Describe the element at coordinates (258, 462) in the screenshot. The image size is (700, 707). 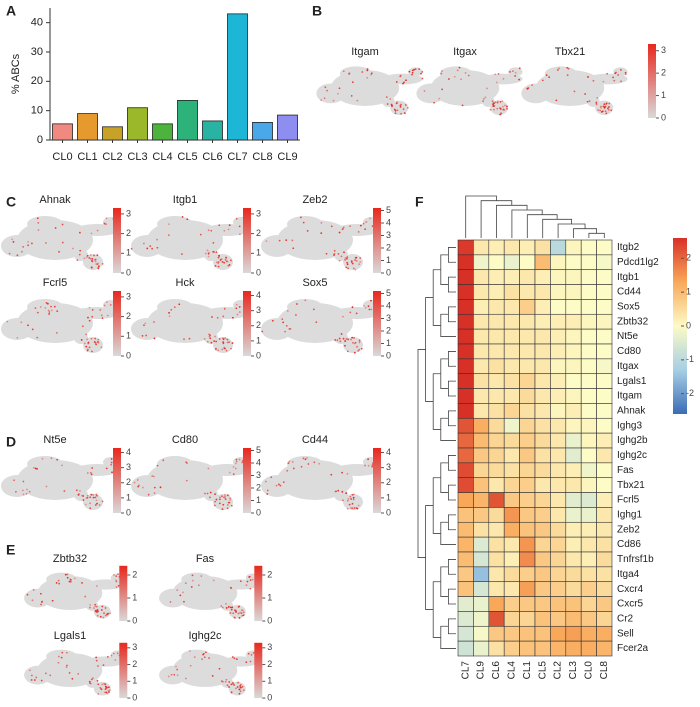
I see `colorbar-tick-label: 4` at that location.